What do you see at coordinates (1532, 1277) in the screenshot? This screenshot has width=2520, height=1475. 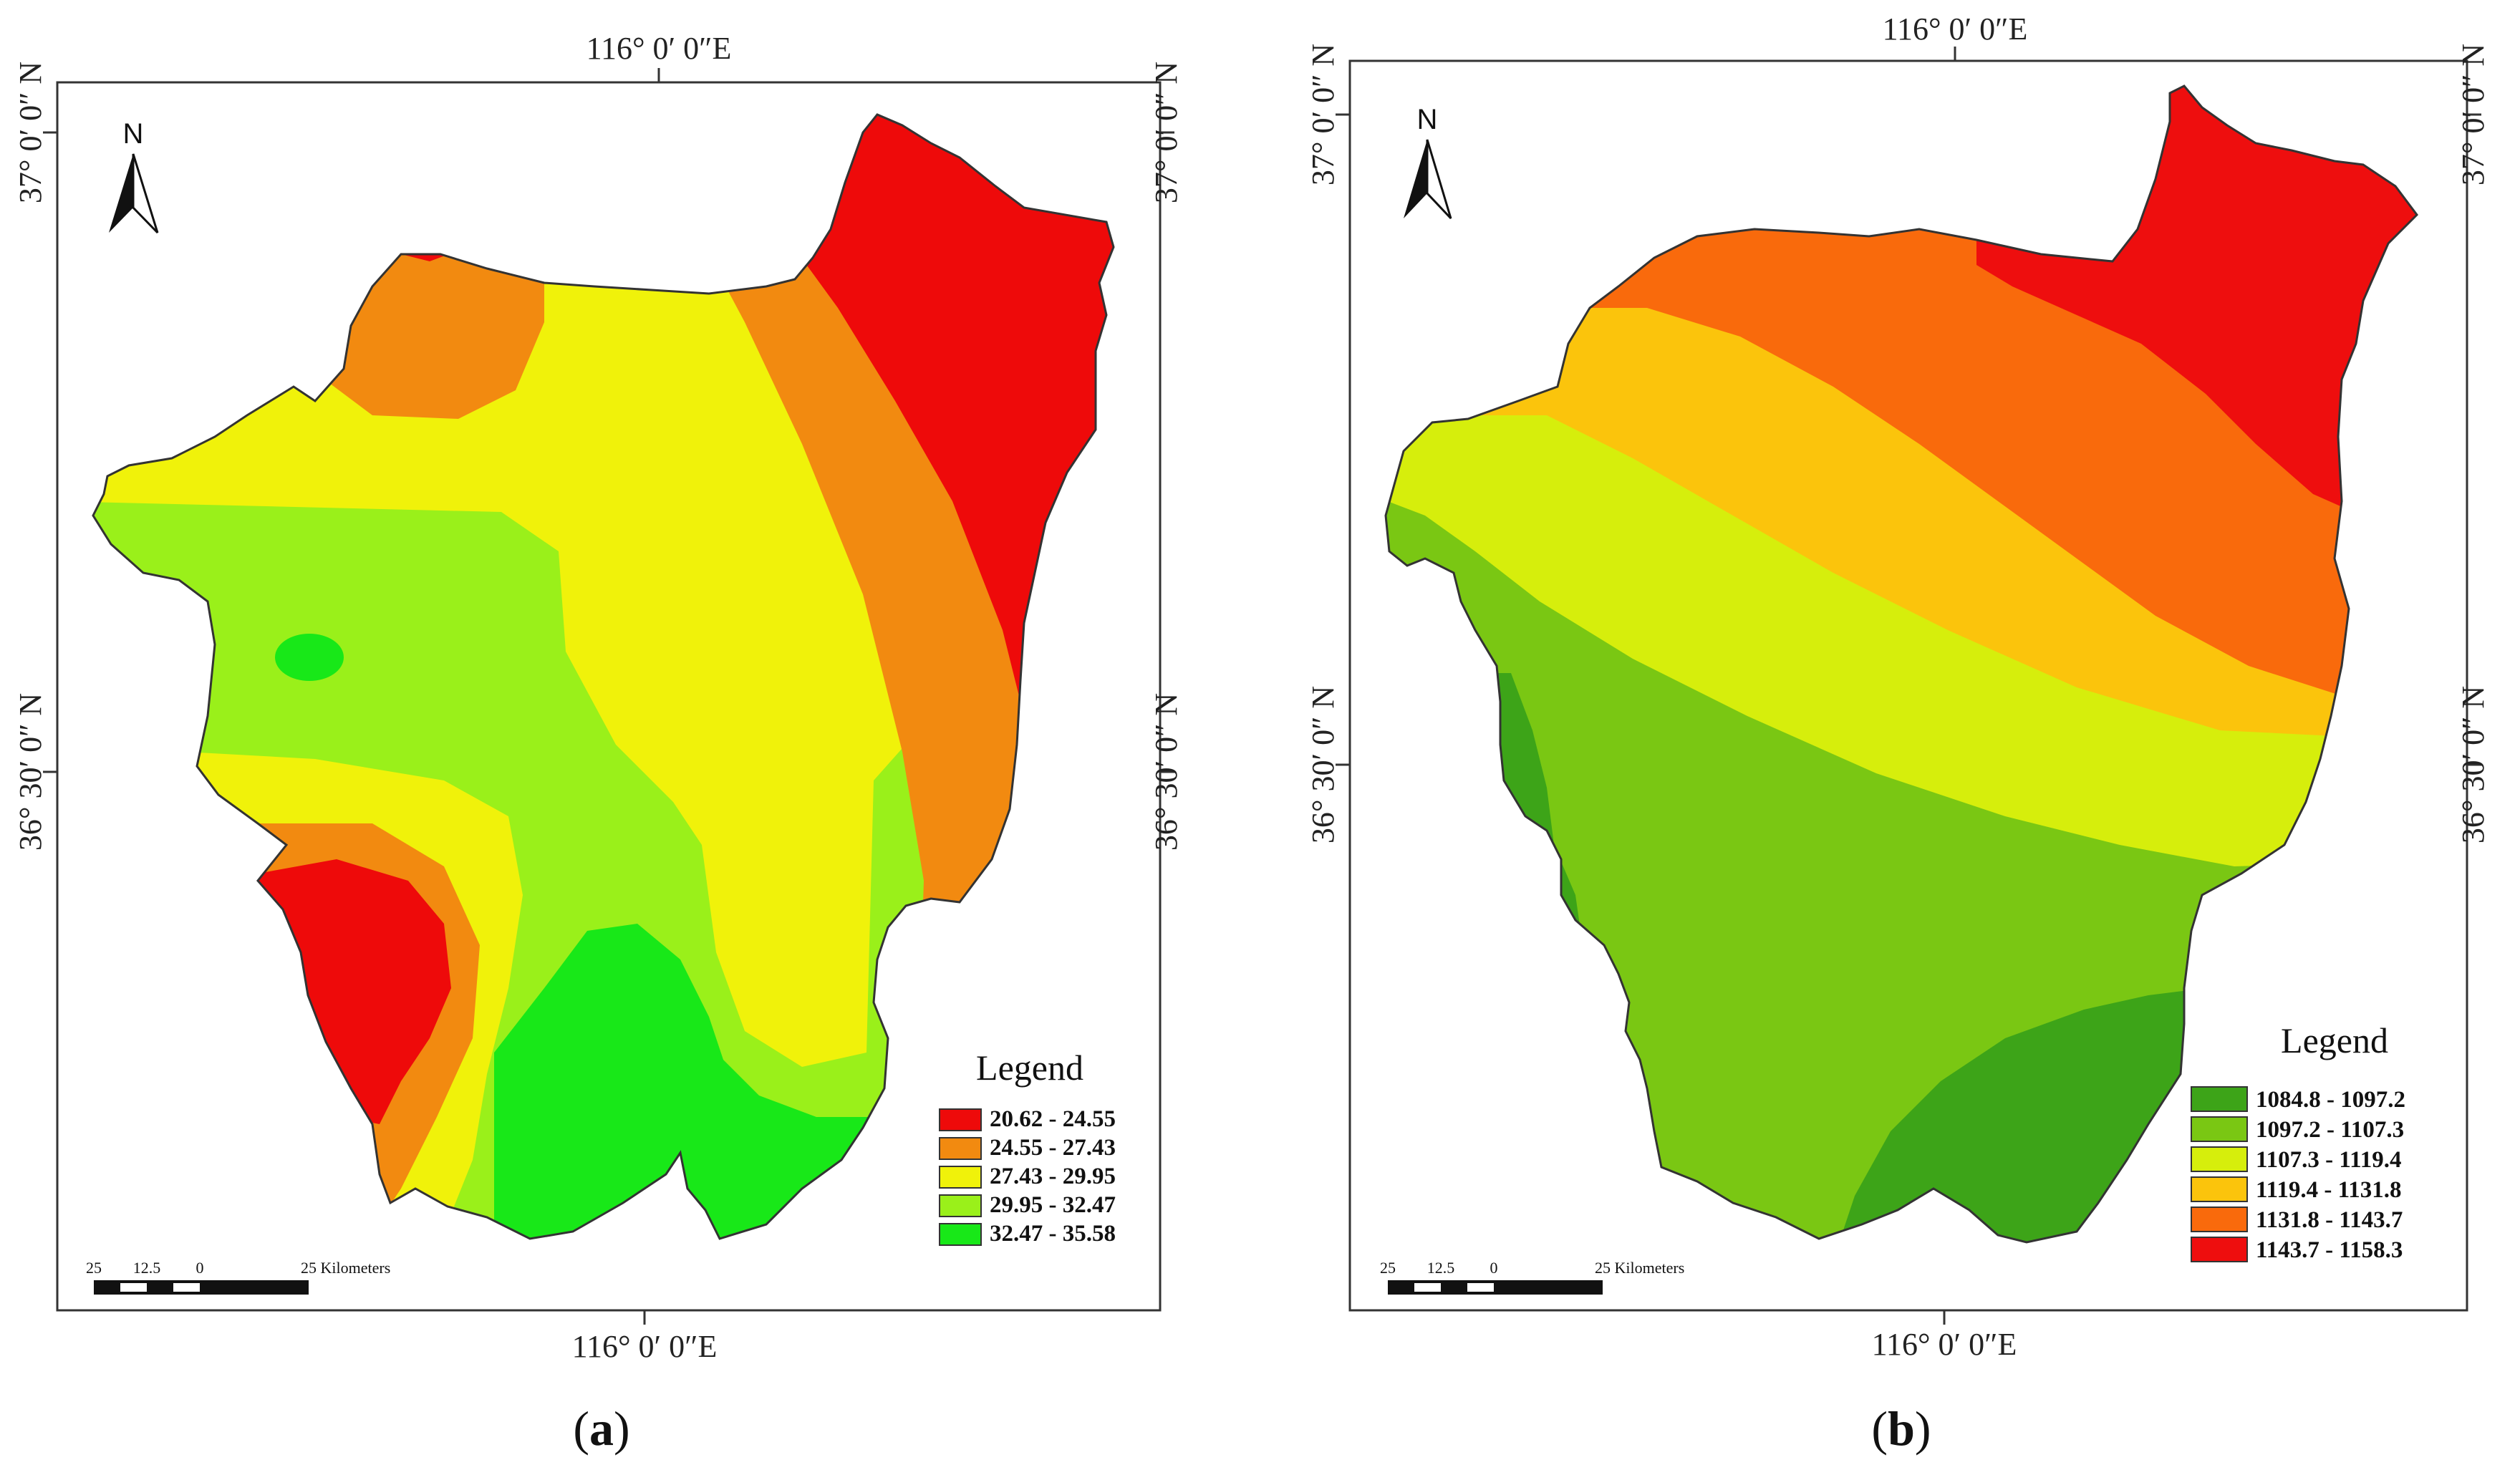 I see `scale-bar-b: 25 12.5 0 25 Kilometers` at bounding box center [1532, 1277].